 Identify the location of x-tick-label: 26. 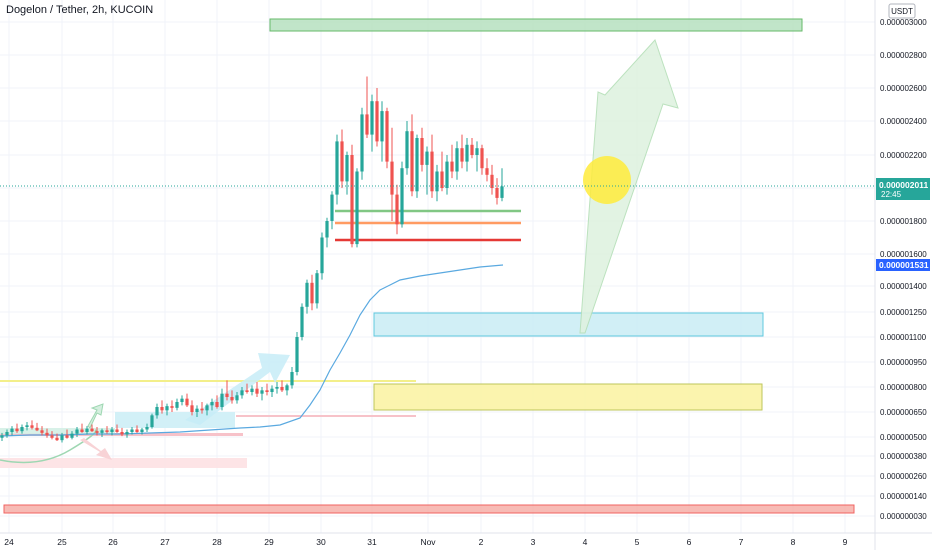
(113, 542).